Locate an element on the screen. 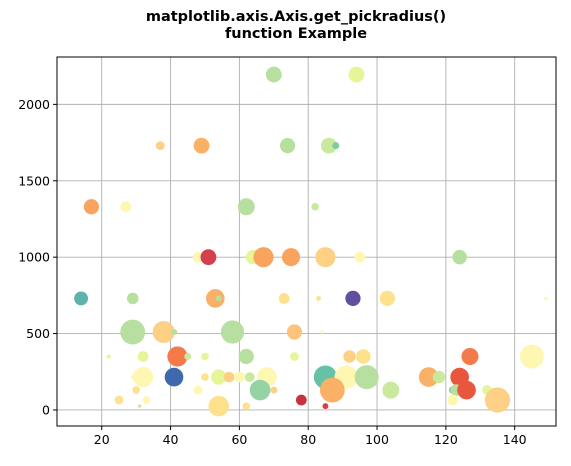  x-tick-label: 100 is located at coordinates (377, 439).